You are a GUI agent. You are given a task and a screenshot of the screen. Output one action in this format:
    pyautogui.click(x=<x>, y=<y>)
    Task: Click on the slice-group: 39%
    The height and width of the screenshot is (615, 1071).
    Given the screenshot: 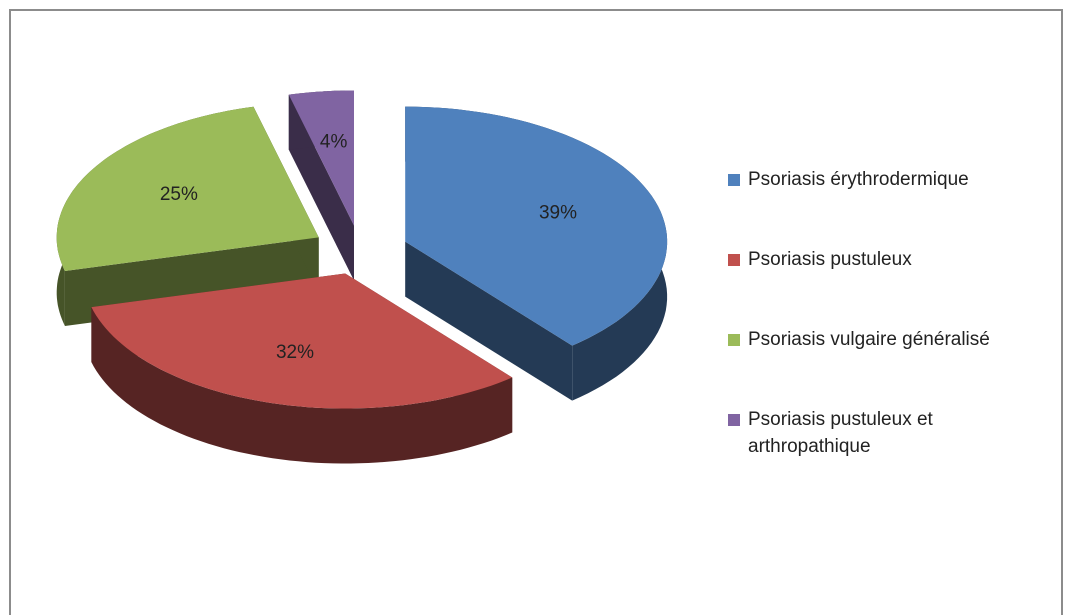 What is the action you would take?
    pyautogui.click(x=536, y=253)
    